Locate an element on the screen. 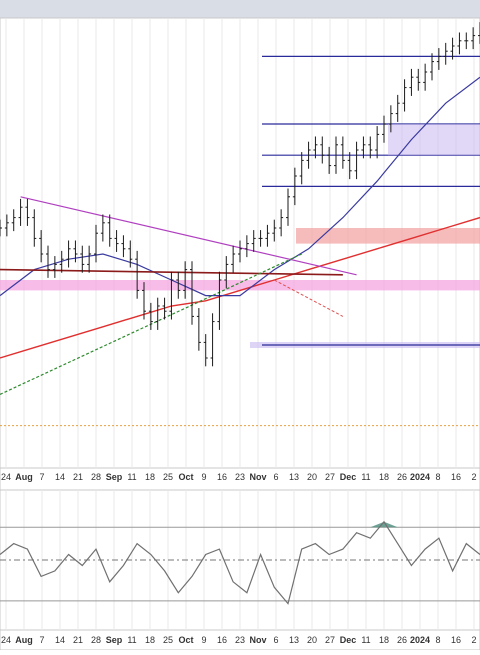 Image resolution: width=480 pixels, height=655 pixels. indicator-line is located at coordinates (240, 562).